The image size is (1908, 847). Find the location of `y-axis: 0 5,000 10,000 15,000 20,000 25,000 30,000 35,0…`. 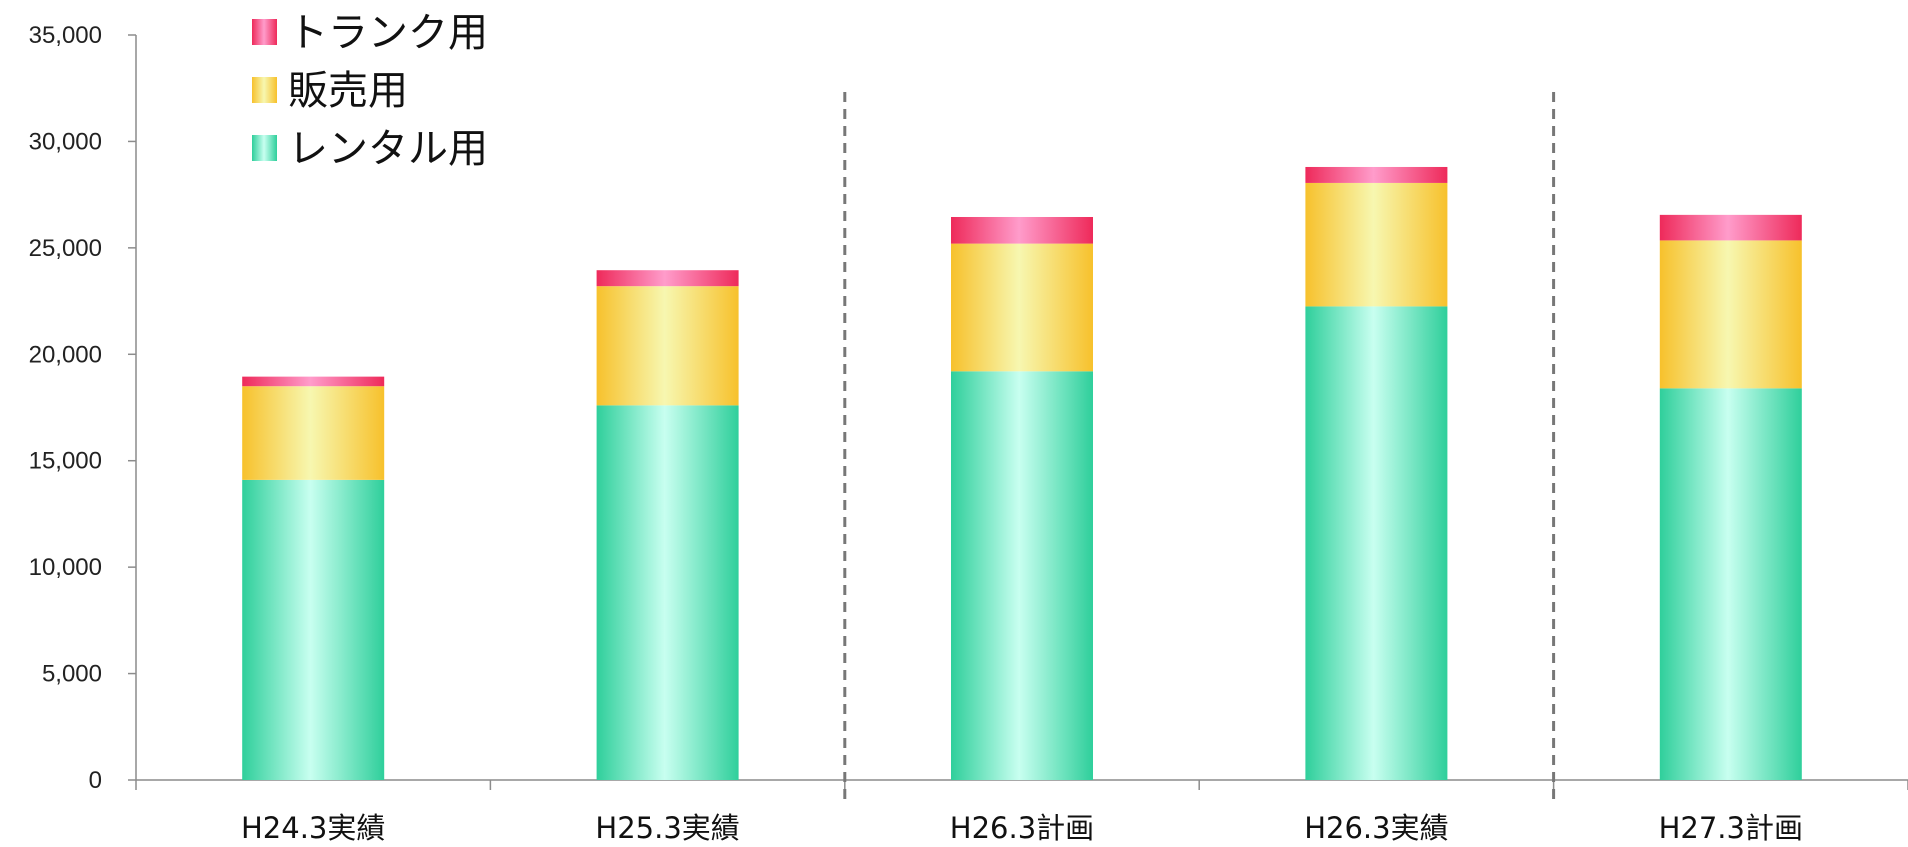

y-axis: 0 5,000 10,000 15,000 20,000 25,000 30,000 35,0… is located at coordinates (83, 408).